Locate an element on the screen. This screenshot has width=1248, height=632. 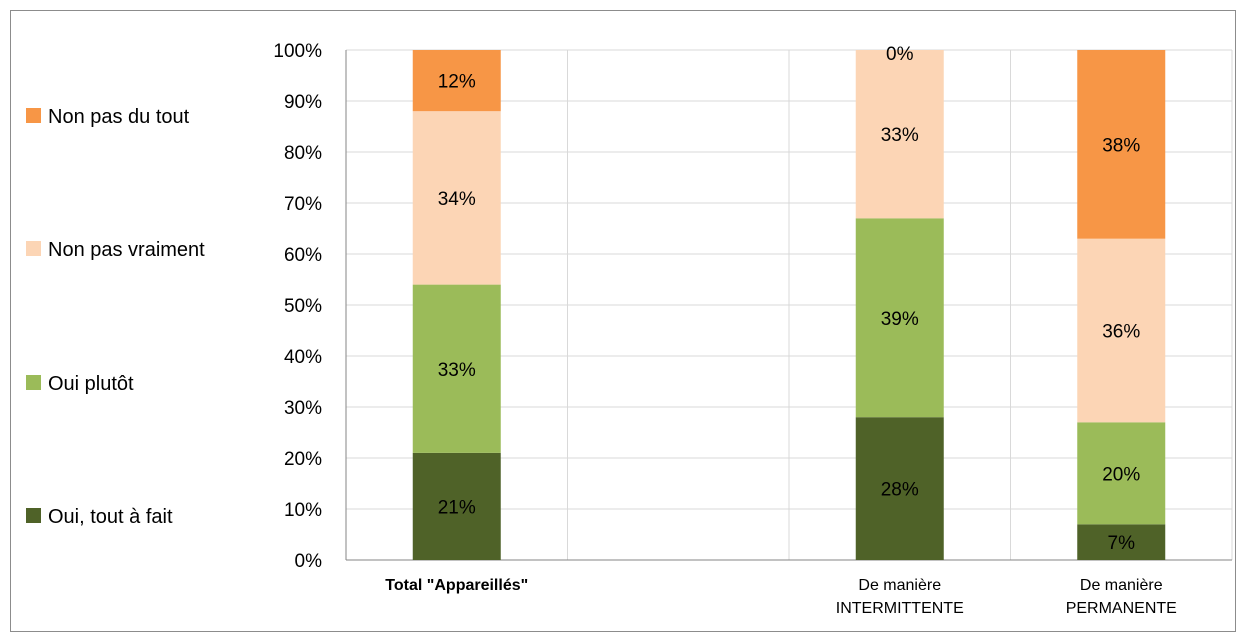
data-label: 28% is located at coordinates (900, 490).